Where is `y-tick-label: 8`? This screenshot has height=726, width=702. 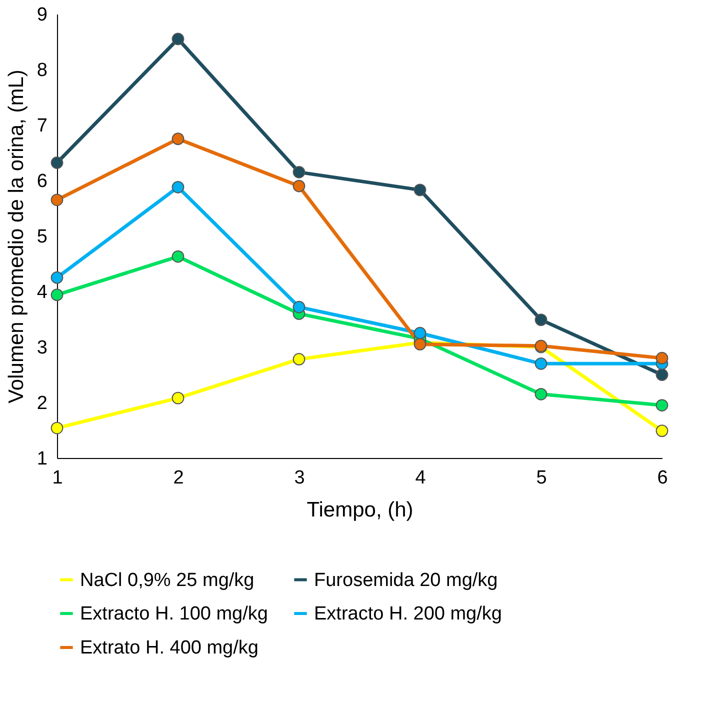
y-tick-label: 8 is located at coordinates (42, 70).